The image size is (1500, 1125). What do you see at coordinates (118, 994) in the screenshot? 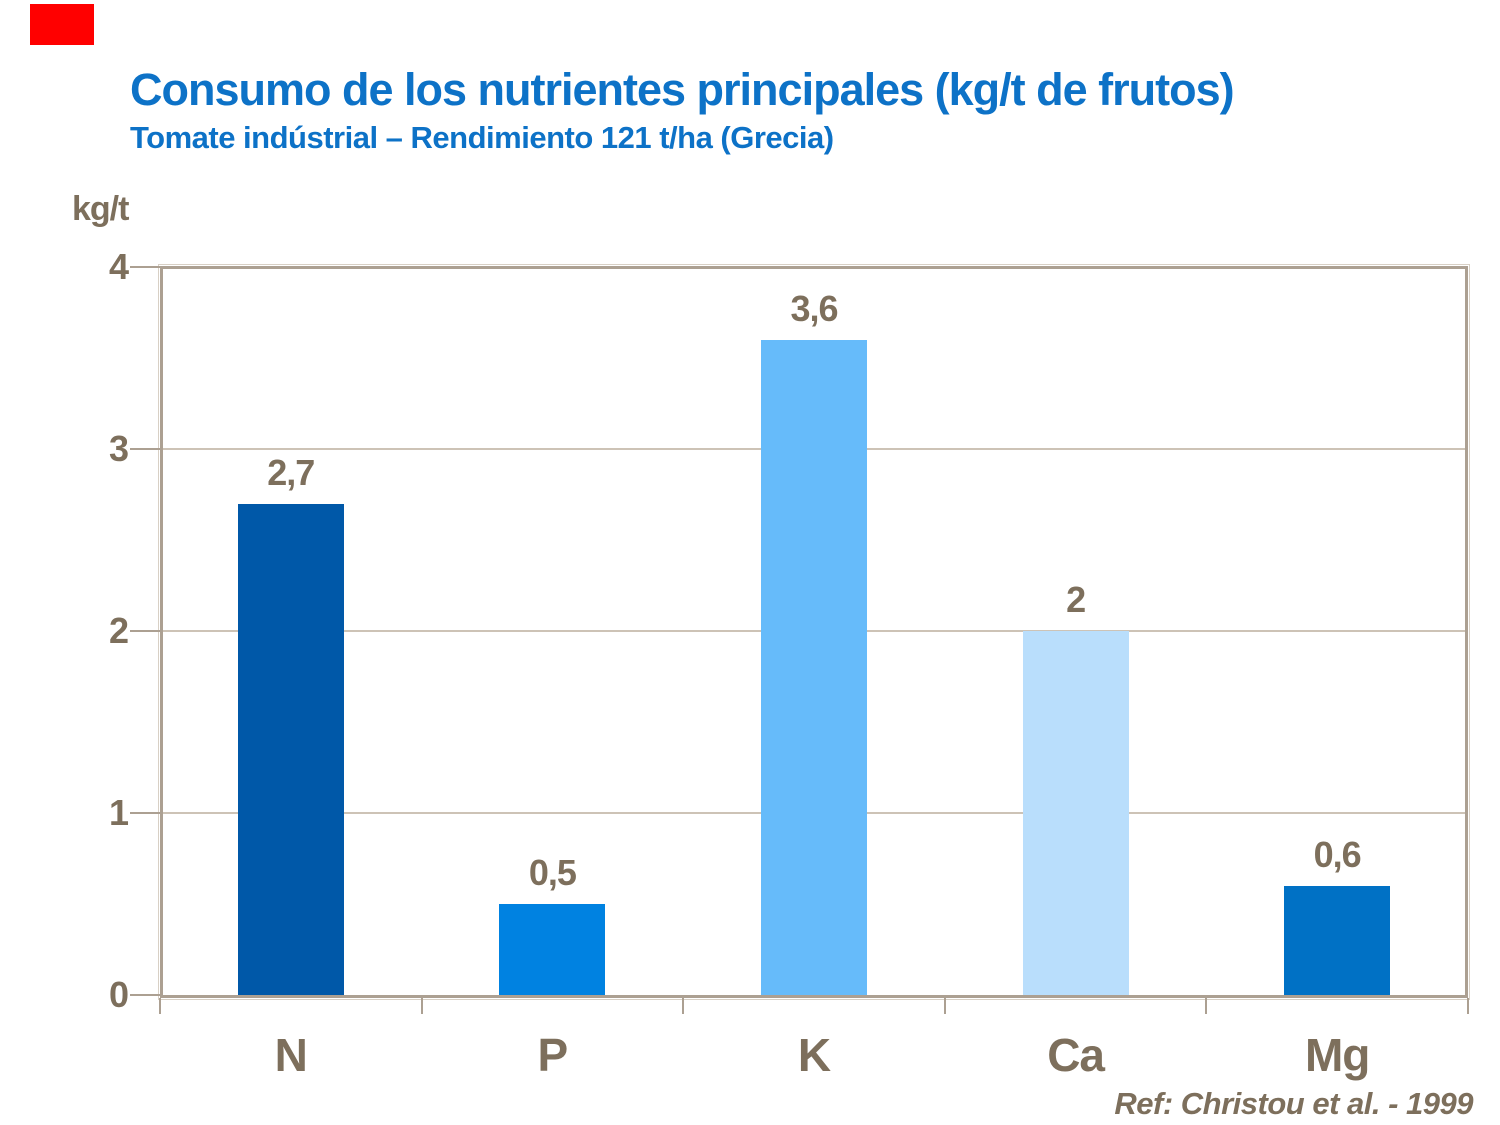
I see `y-tick-label-0: 0` at bounding box center [118, 994].